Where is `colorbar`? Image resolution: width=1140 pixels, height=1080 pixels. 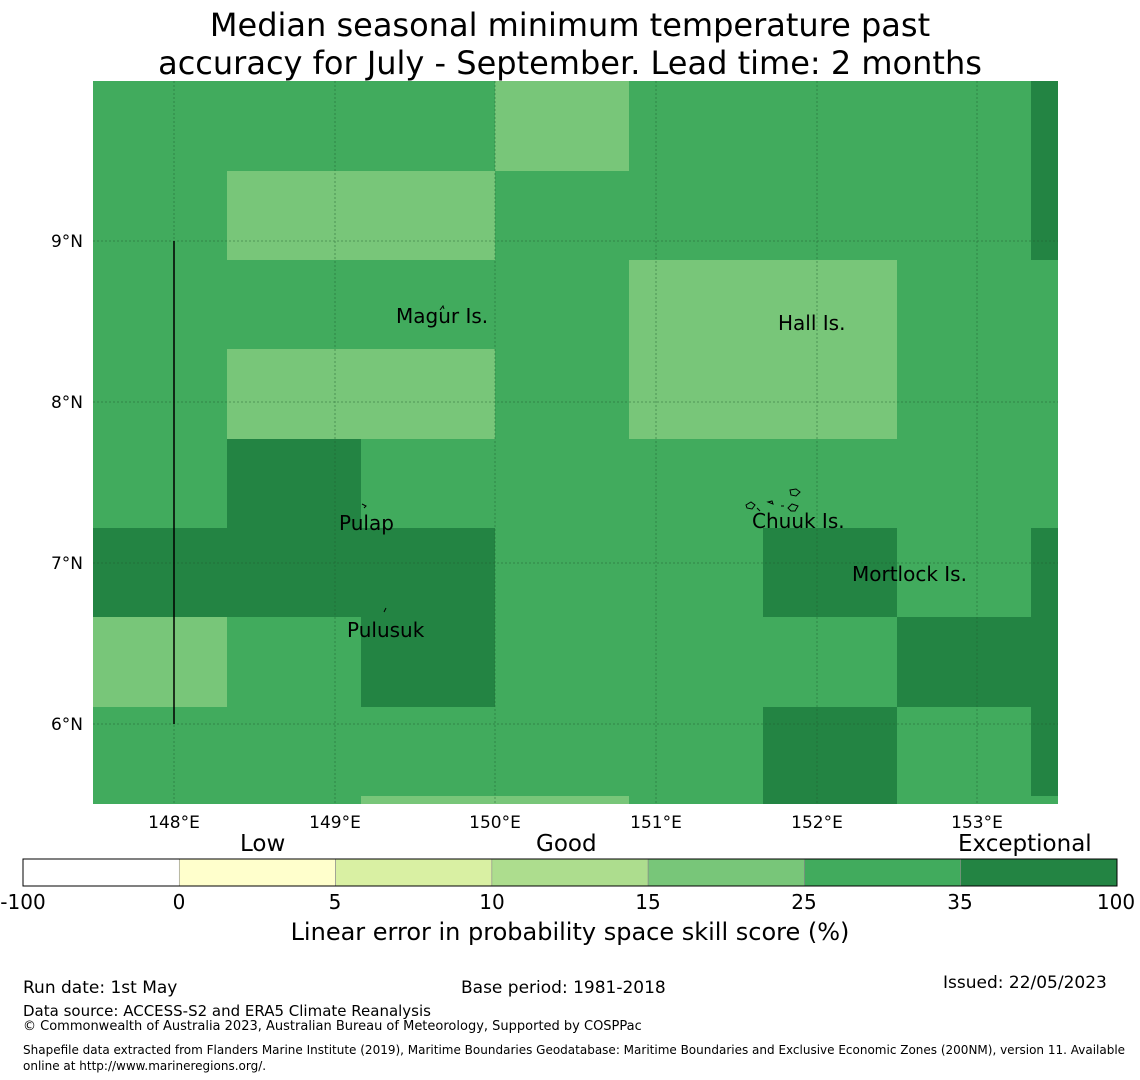
colorbar is located at coordinates (570, 872).